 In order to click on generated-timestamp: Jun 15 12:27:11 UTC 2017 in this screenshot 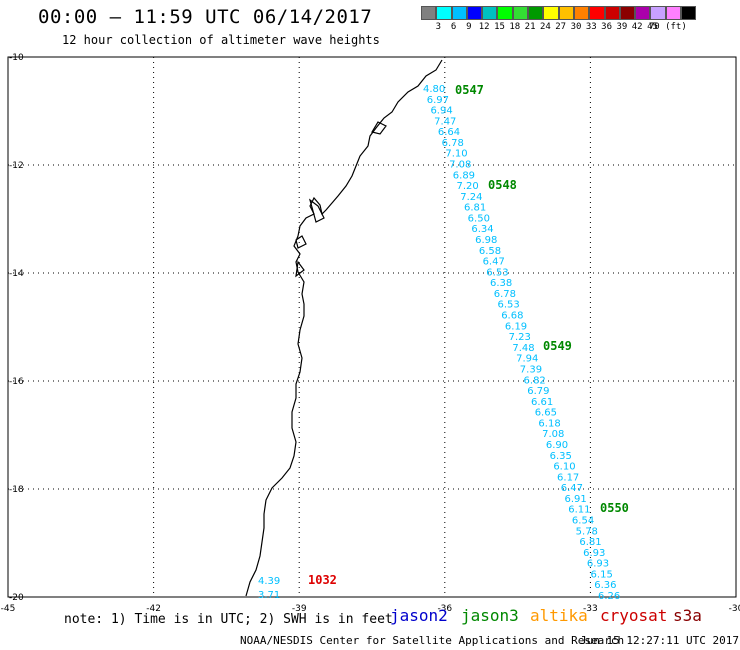, I will do `click(659, 640)`.